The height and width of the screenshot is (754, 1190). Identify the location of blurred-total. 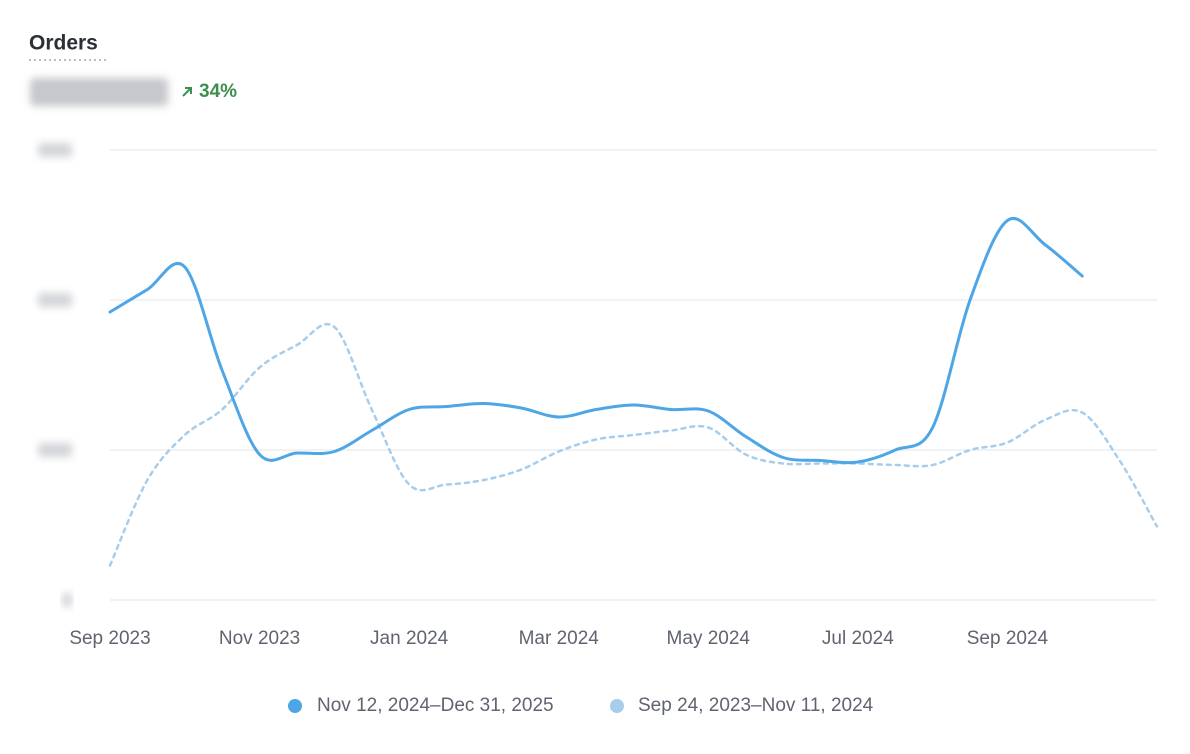
(99, 92).